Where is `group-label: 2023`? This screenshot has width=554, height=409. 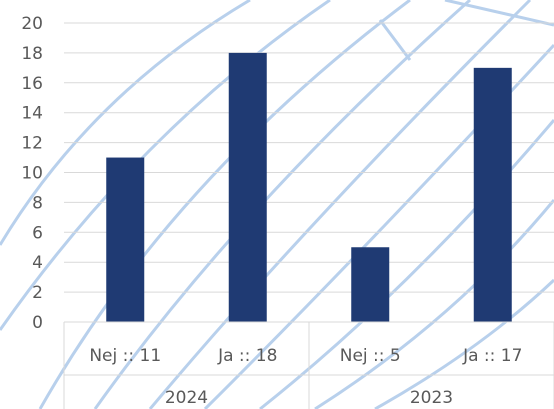 group-label: 2023 is located at coordinates (431, 398).